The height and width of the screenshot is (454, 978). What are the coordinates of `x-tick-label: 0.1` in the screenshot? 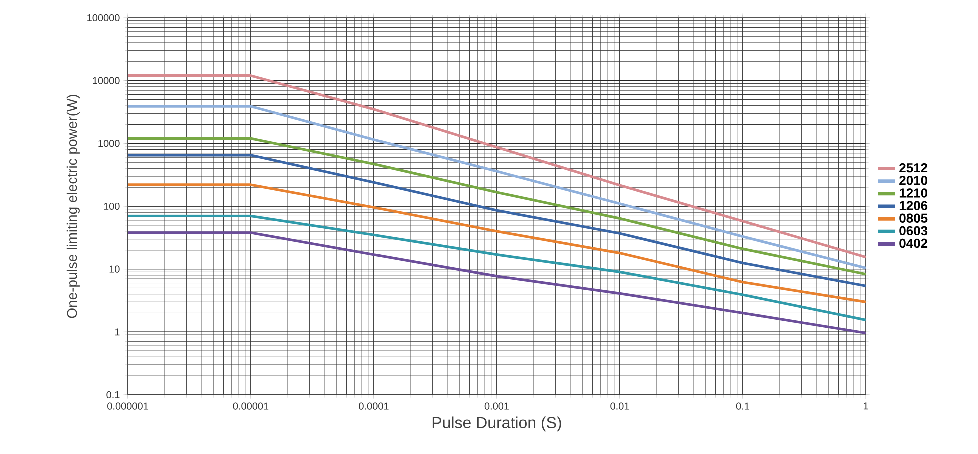 It's located at (743, 406).